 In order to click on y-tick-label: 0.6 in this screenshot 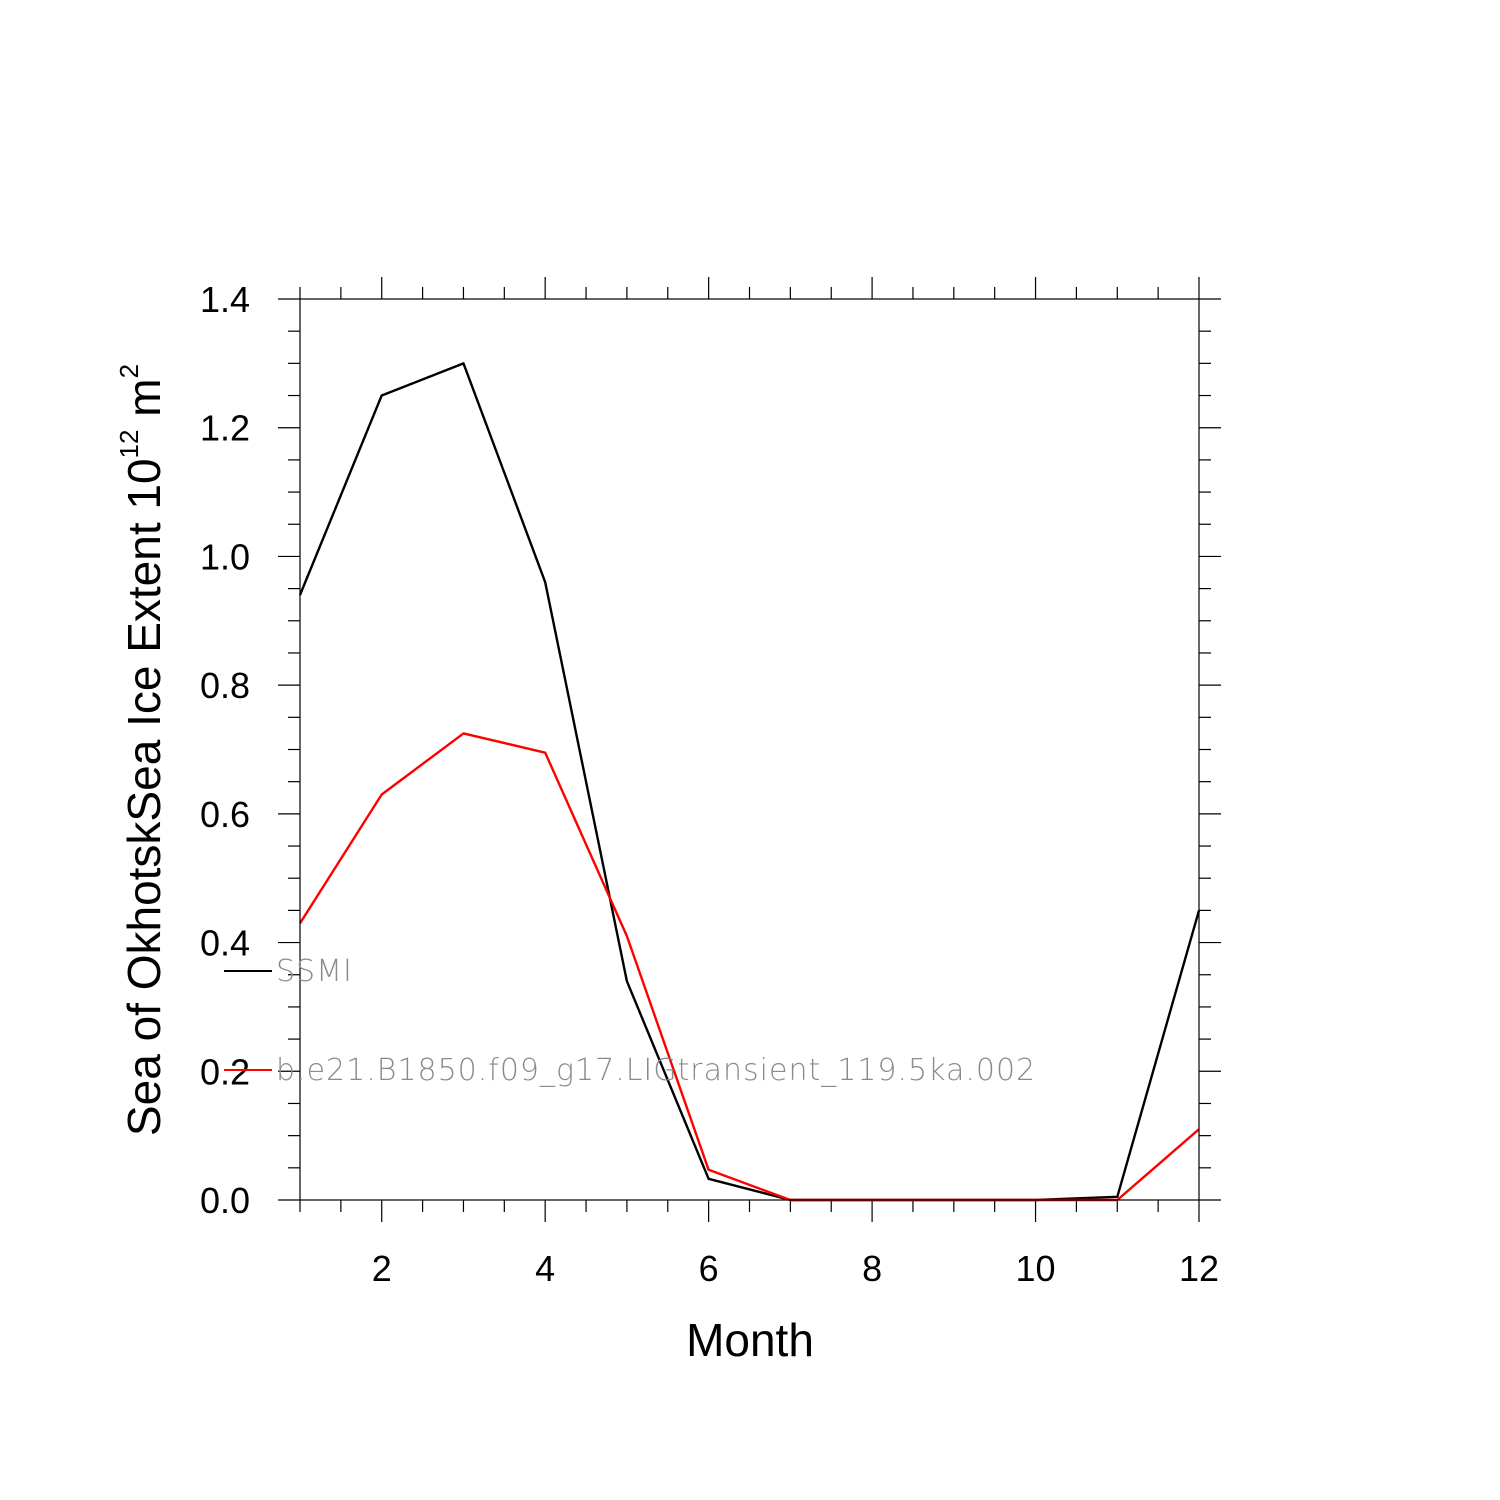, I will do `click(225, 814)`.